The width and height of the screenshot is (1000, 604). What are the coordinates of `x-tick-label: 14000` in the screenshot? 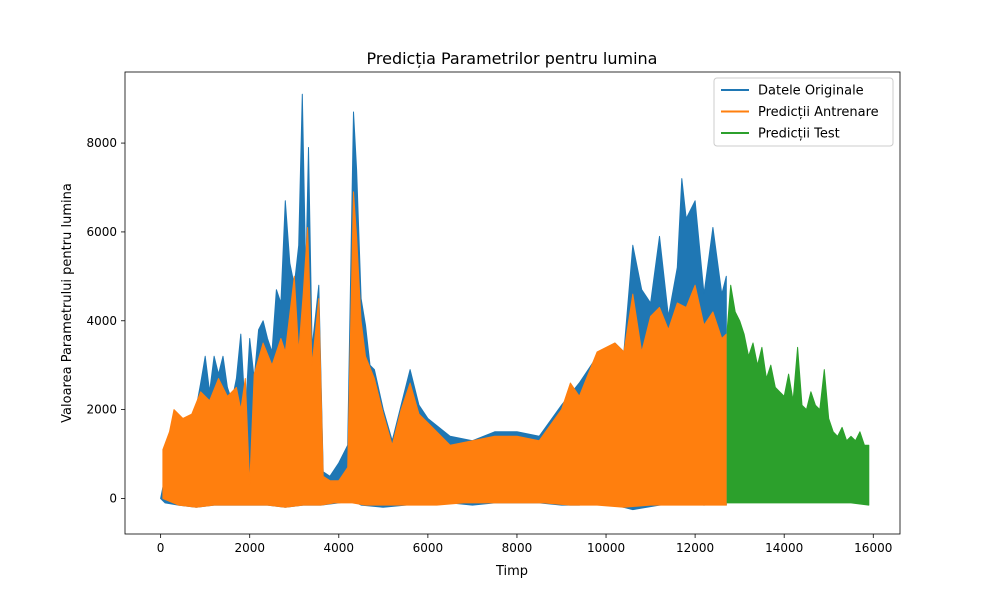 It's located at (784, 548).